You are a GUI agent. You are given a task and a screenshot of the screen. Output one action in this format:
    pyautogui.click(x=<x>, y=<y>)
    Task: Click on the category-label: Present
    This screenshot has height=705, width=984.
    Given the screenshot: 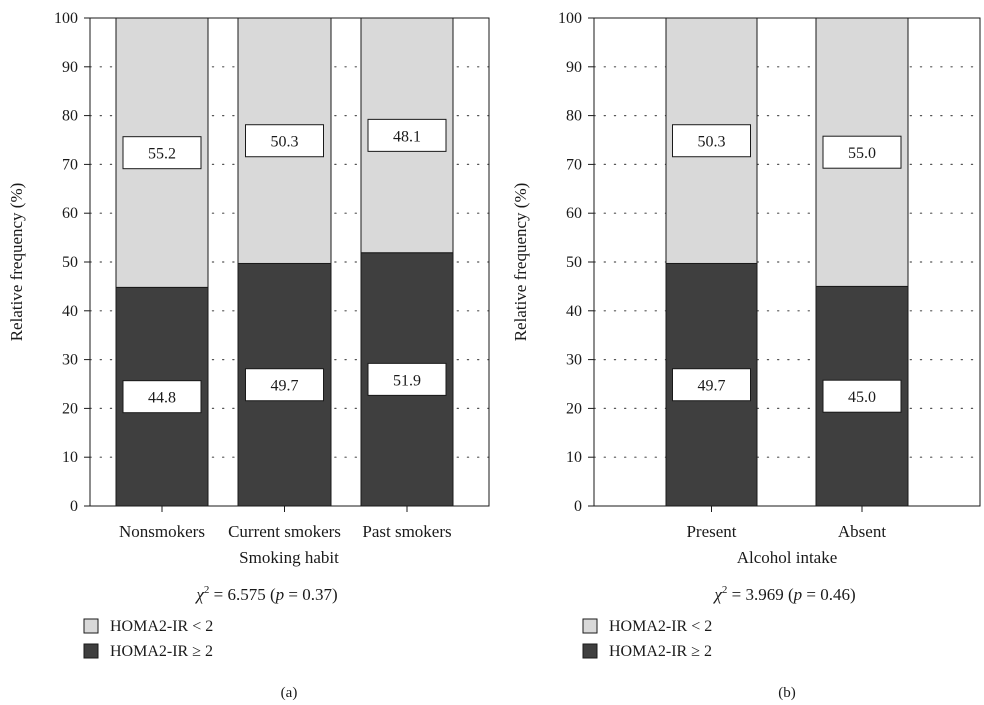 What is the action you would take?
    pyautogui.click(x=711, y=531)
    